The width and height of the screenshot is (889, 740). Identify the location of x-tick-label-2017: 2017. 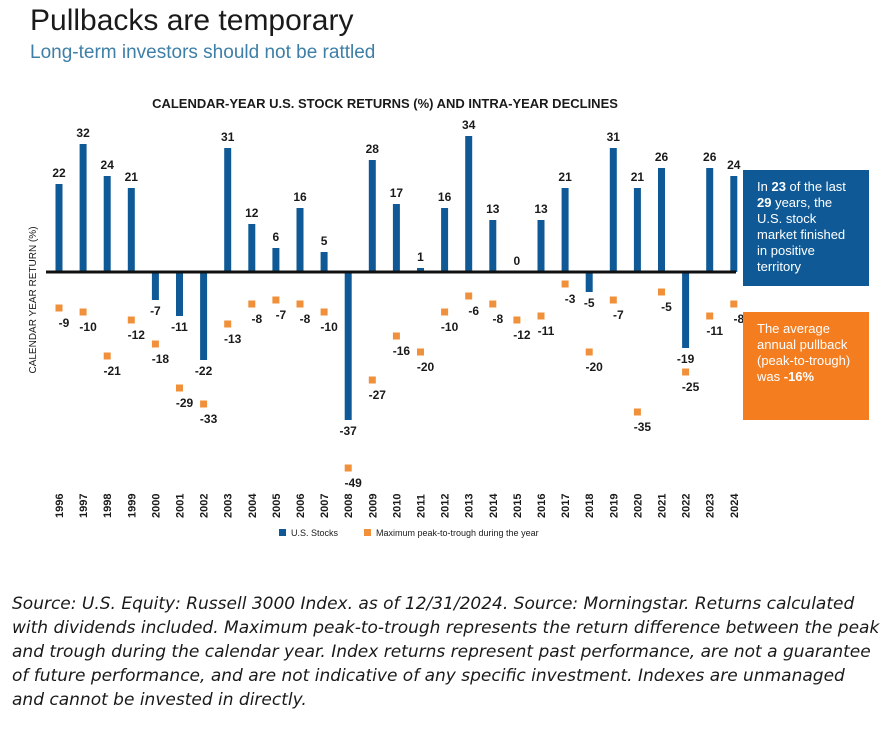
(566, 506).